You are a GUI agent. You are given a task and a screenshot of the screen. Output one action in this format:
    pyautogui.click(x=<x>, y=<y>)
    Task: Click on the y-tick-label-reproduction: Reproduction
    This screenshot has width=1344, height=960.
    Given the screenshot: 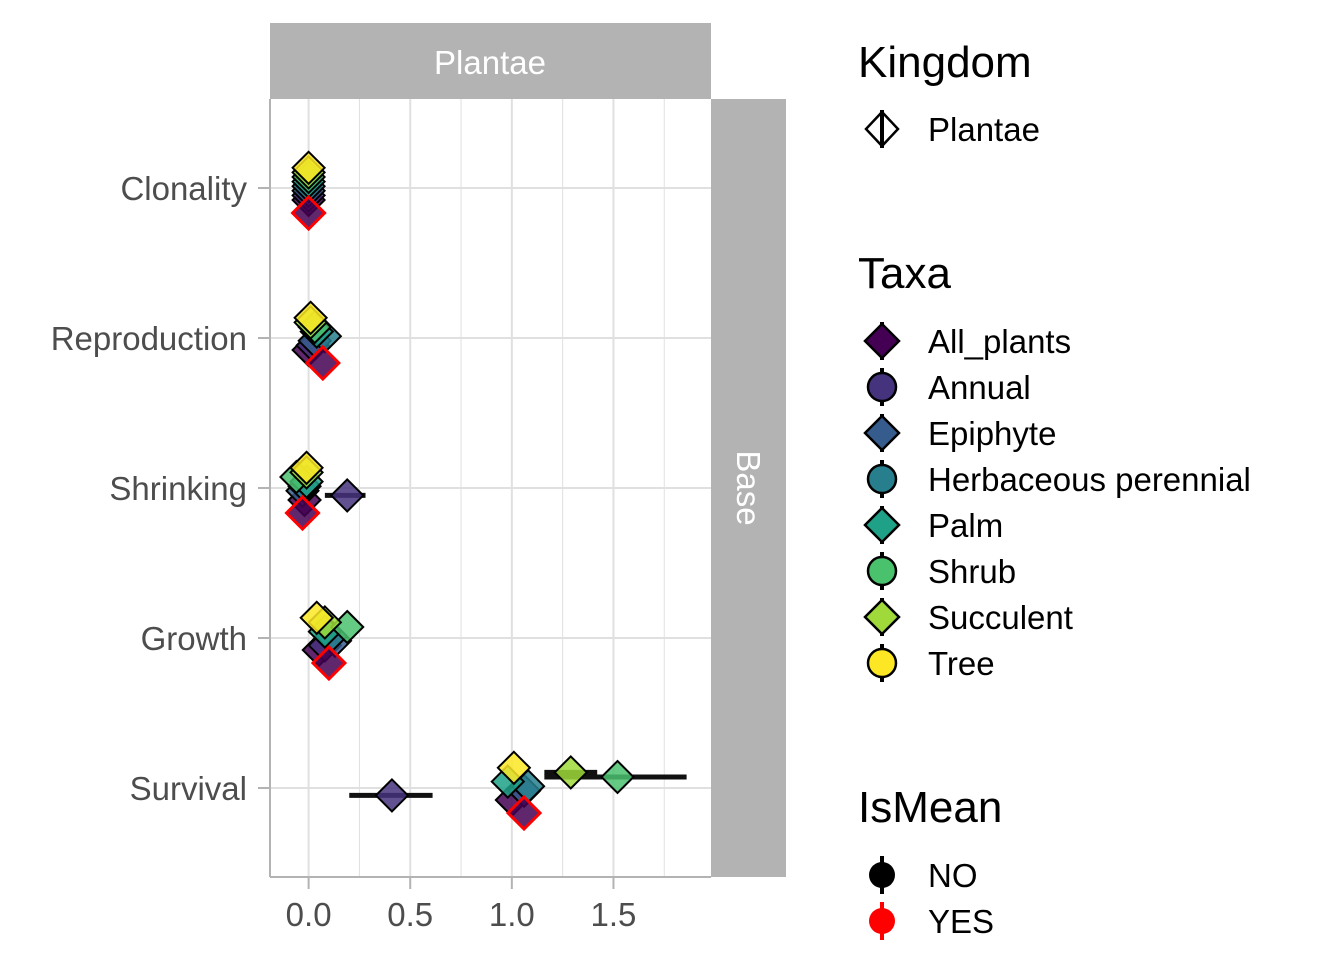 What is the action you would take?
    pyautogui.click(x=149, y=338)
    